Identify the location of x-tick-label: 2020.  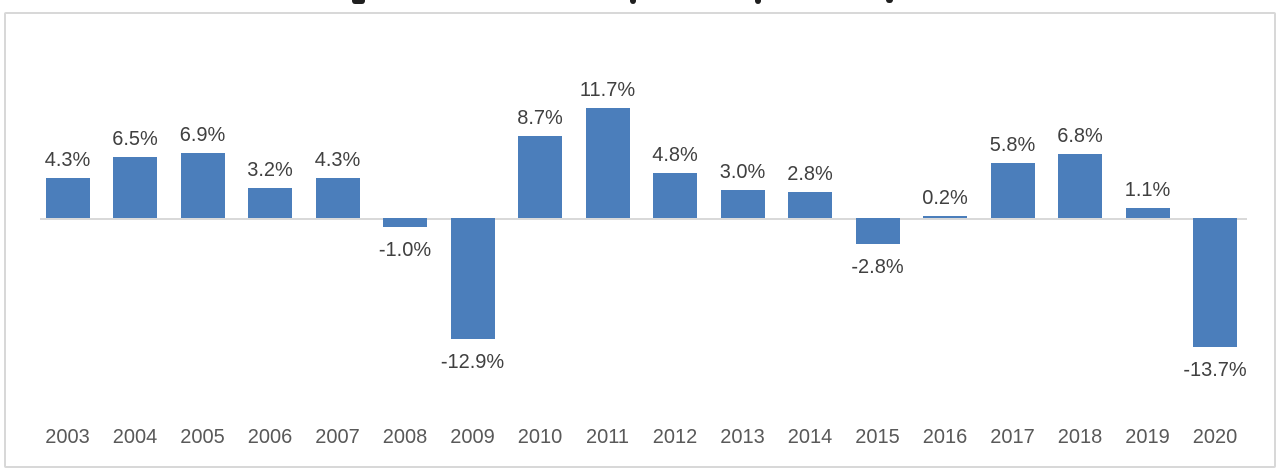
(1215, 437).